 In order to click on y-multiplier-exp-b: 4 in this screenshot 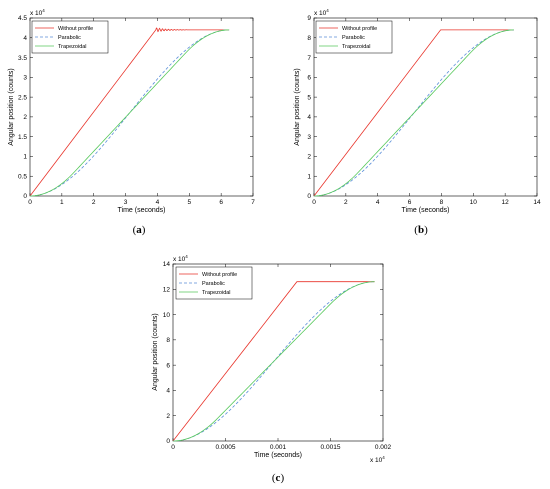, I will do `click(327, 10)`.